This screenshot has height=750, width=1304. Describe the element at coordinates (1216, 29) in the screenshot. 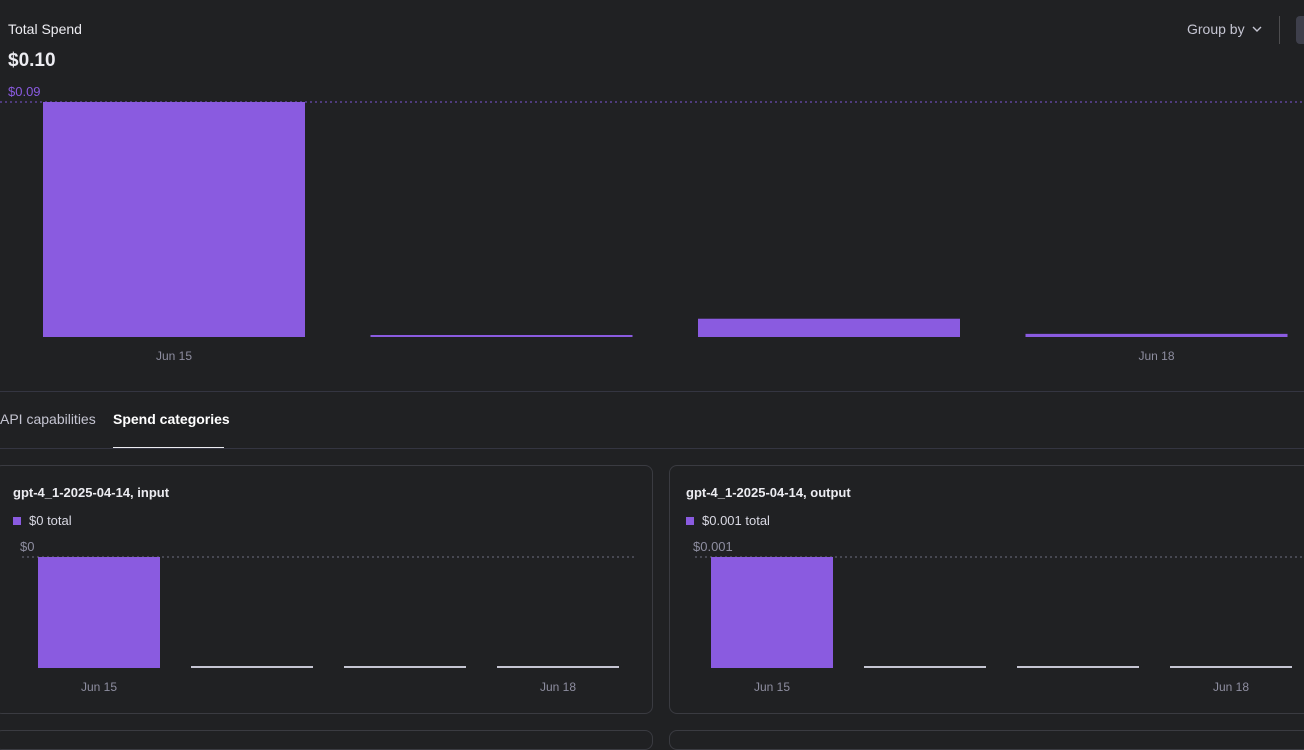

I see `group-by-label: Group by` at that location.